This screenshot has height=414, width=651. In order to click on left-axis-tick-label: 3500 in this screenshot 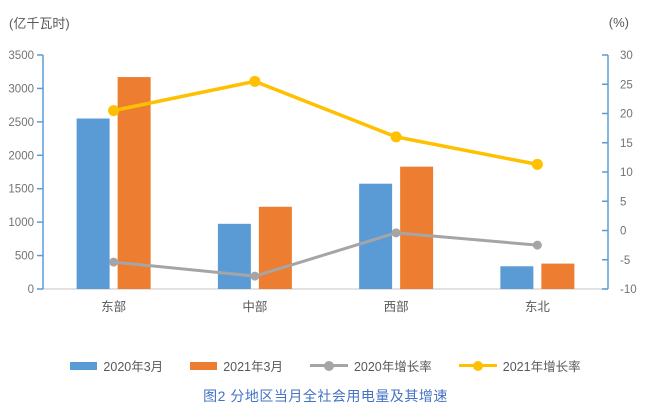, I will do `click(21, 56)`.